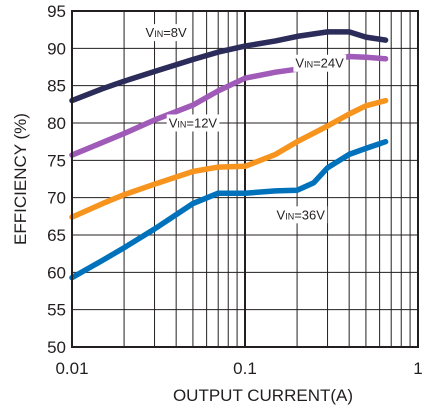  I want to click on series-annotation: VIN=8V, so click(166, 33).